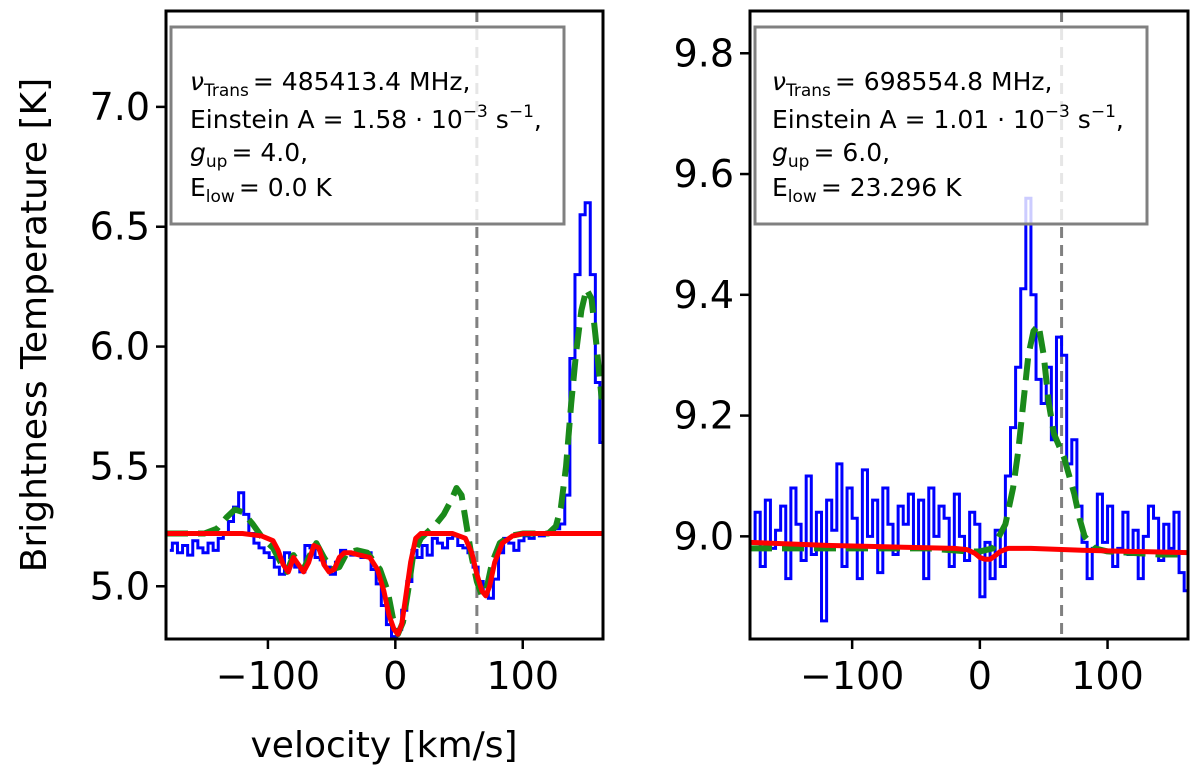 The height and width of the screenshot is (780, 1200). Describe the element at coordinates (120, 227) in the screenshot. I see `left-ytick-label: 6.5` at that location.